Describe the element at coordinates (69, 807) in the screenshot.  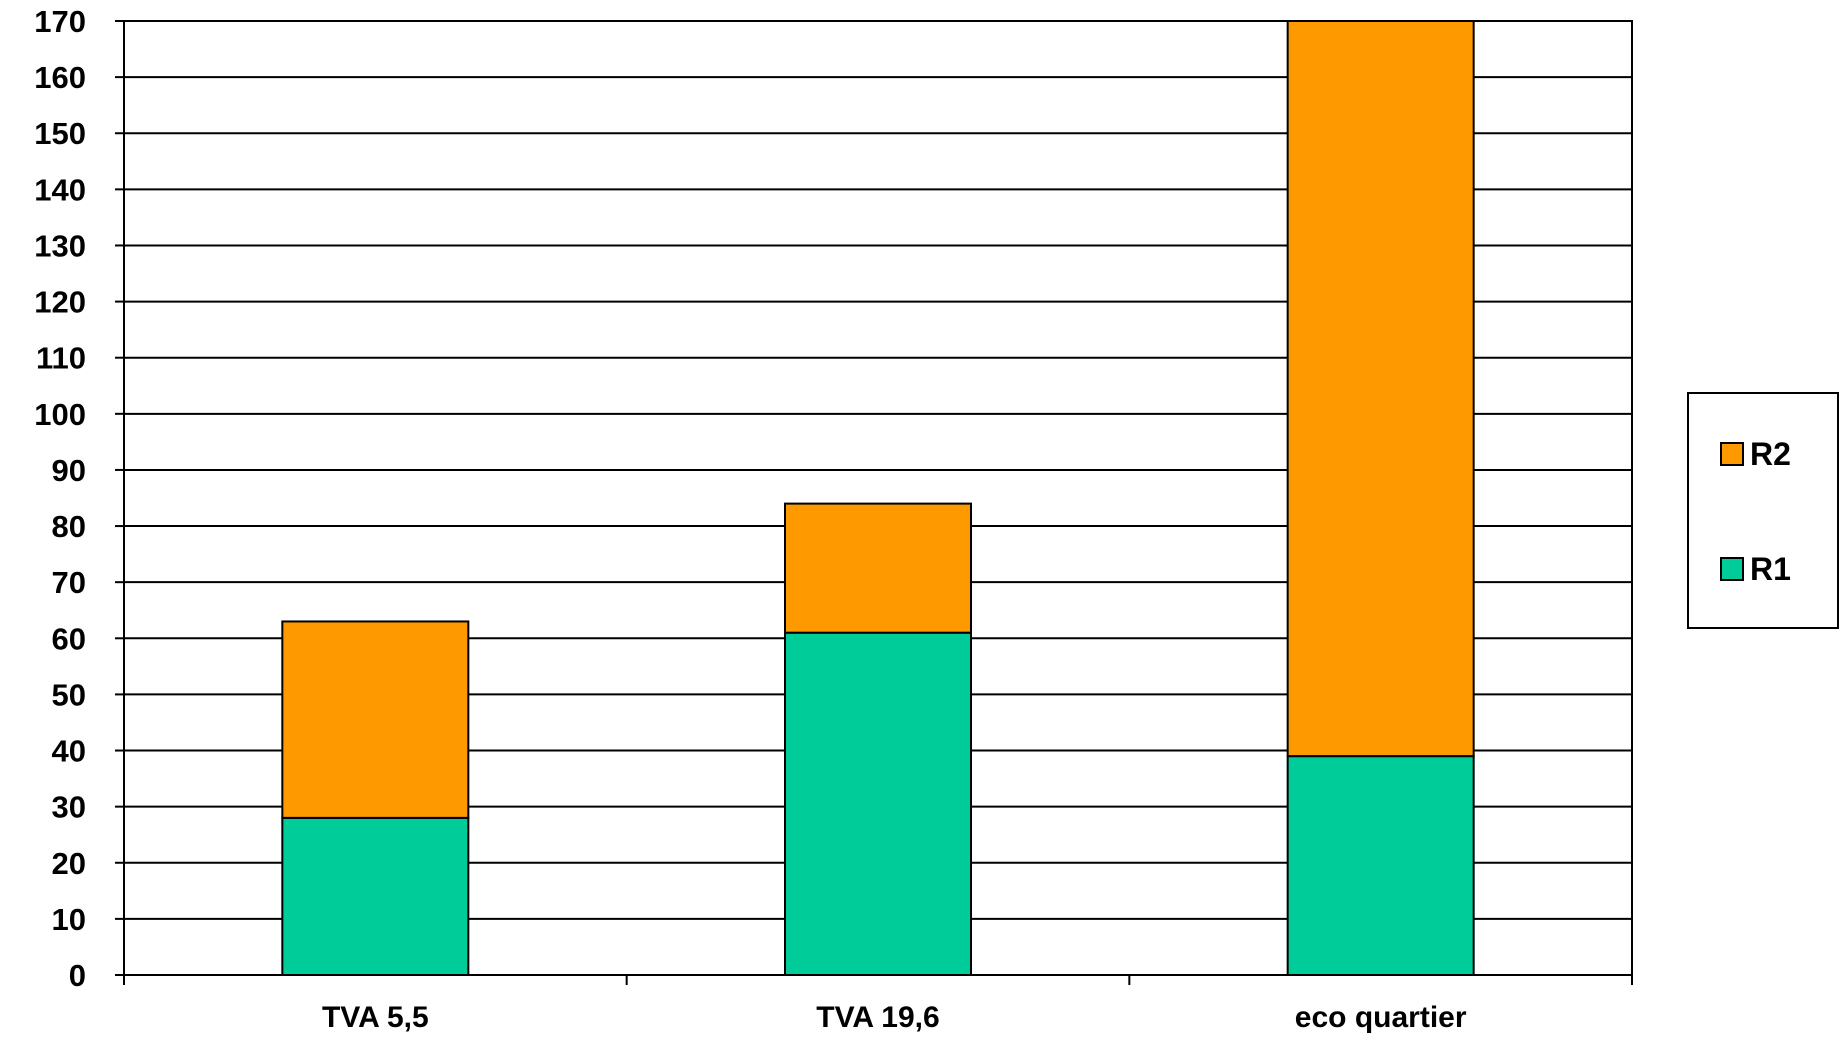
I see `y-tick-label: 30` at that location.